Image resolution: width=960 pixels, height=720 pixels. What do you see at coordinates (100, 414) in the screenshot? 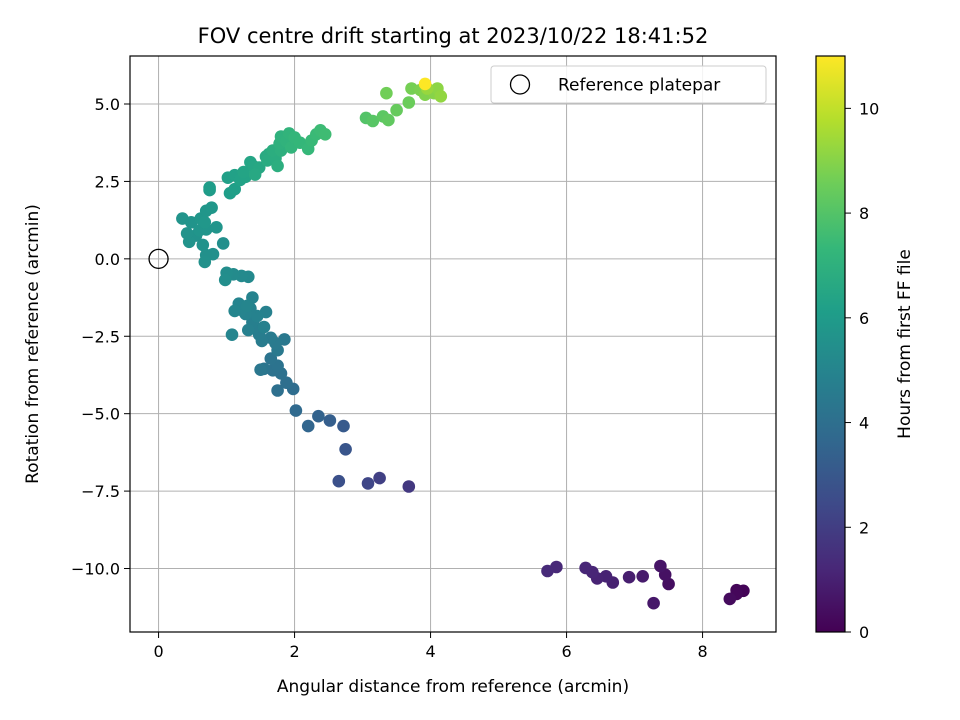
I see `y-tick-label: −5.0` at bounding box center [100, 414].